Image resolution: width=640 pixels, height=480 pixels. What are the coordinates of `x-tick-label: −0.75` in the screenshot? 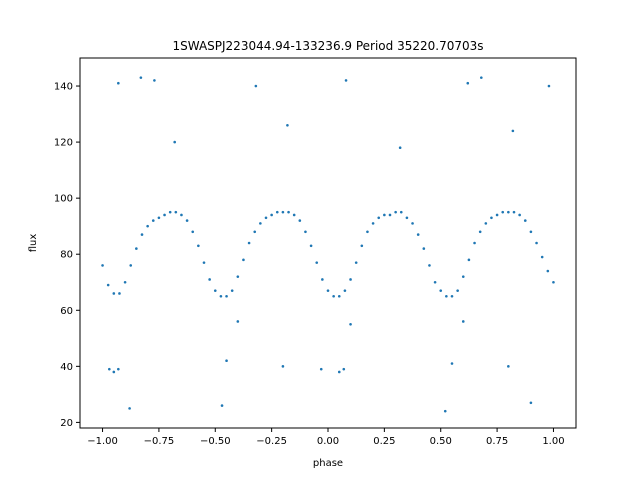 It's located at (159, 441).